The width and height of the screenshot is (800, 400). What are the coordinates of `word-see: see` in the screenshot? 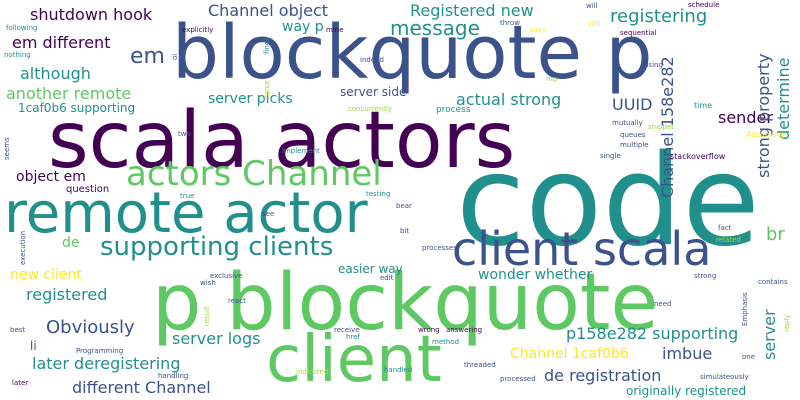 It's located at (268, 214).